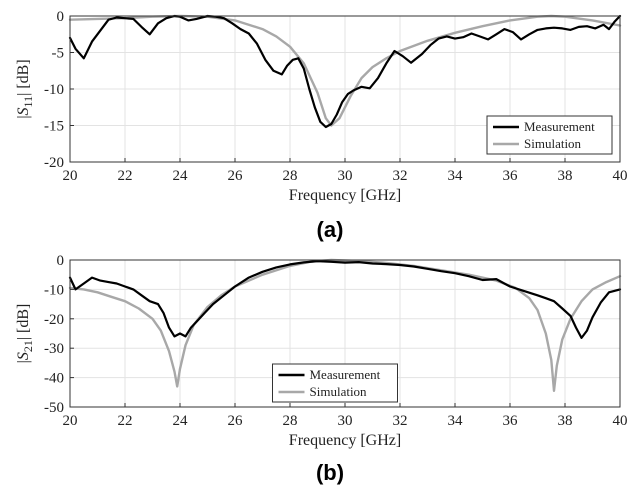  What do you see at coordinates (25, 334) in the screenshot?
I see `panel-b-y-axis-title: |S21| [dB]` at bounding box center [25, 334].